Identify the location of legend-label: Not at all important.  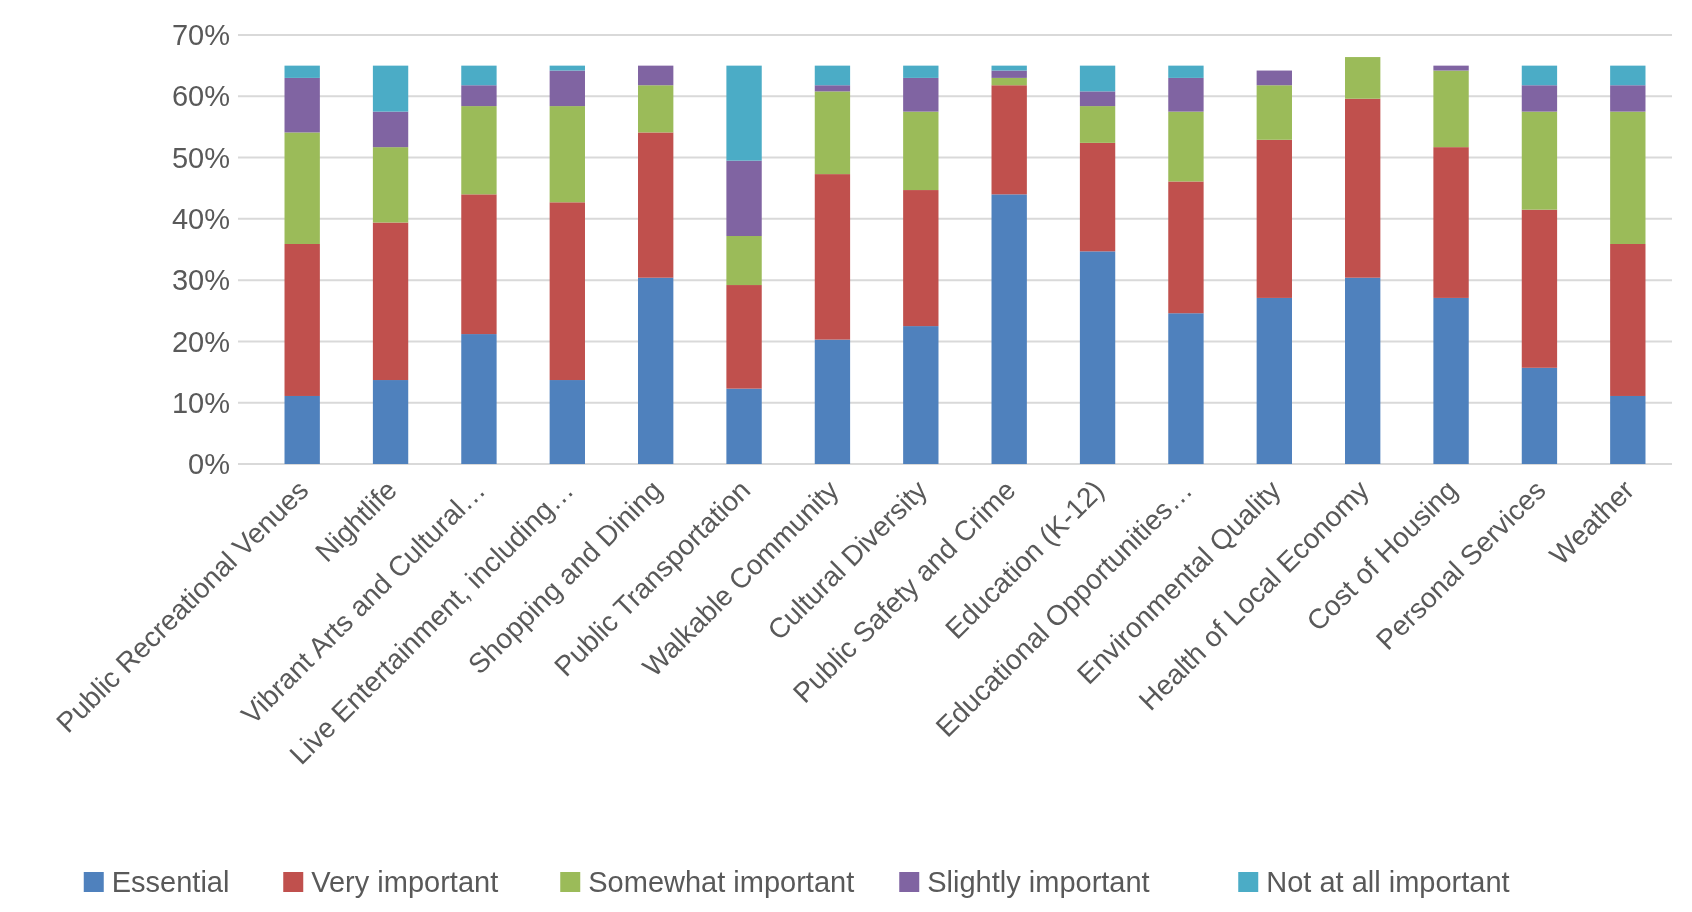
(1388, 882).